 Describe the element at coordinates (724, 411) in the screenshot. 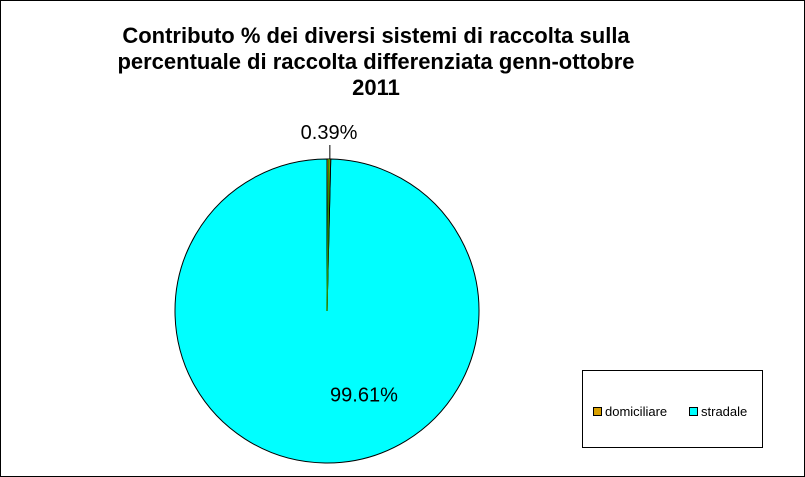

I see `legend-label-stradale: stradale` at that location.